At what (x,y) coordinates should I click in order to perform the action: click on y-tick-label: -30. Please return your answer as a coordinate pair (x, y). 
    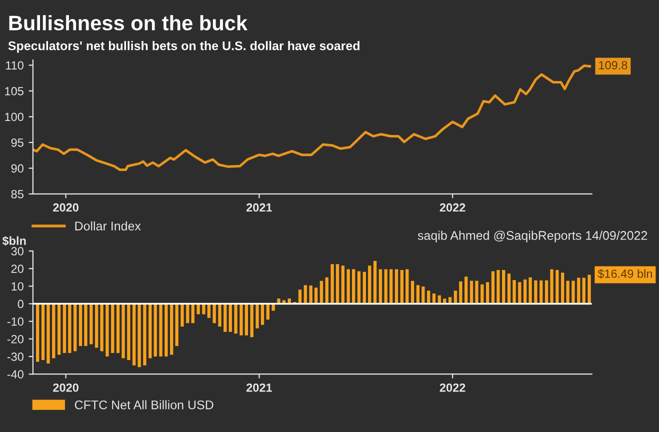
    Looking at the image, I should click on (15, 356).